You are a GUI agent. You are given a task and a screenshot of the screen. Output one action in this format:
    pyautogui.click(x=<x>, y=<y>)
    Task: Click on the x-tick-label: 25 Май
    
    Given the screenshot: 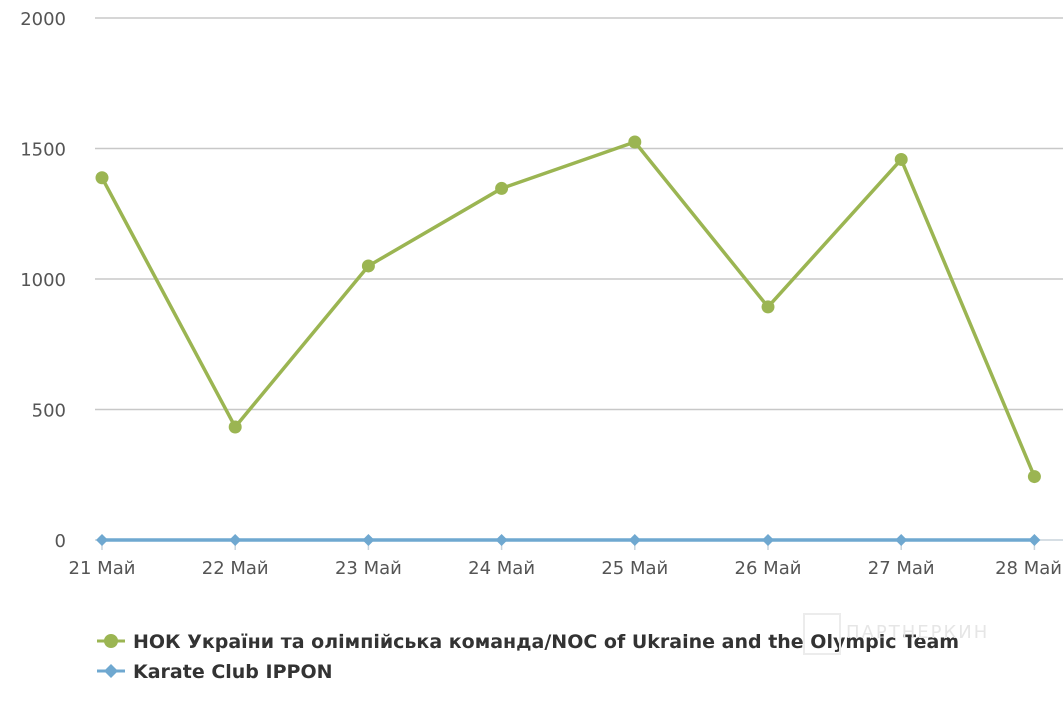 What is the action you would take?
    pyautogui.click(x=634, y=568)
    